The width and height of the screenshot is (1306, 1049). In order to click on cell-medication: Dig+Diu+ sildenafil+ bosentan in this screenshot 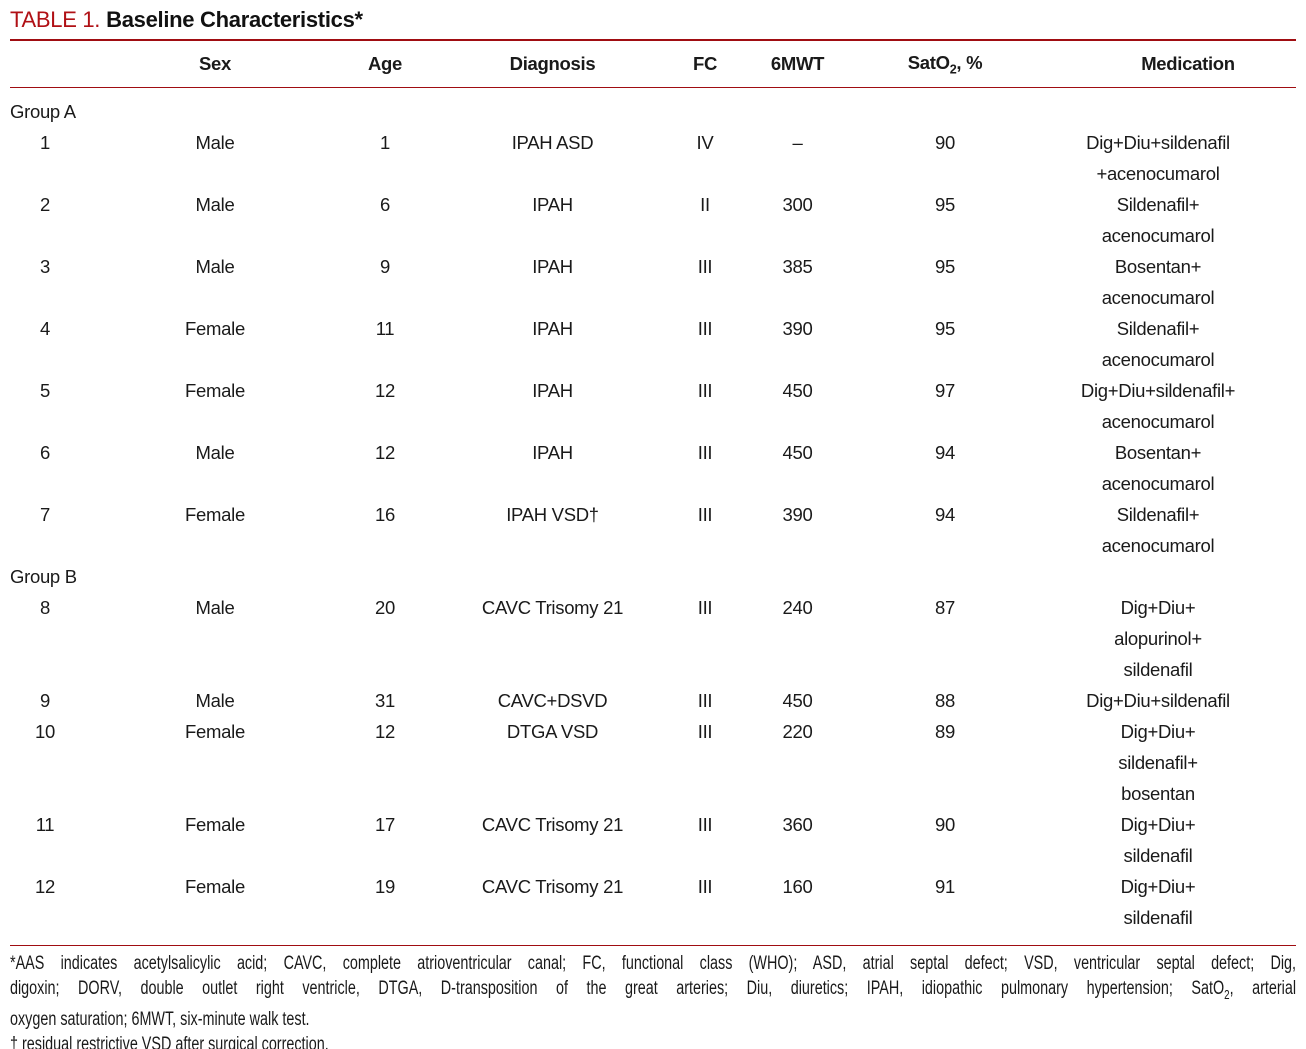, I will do `click(1158, 762)`.